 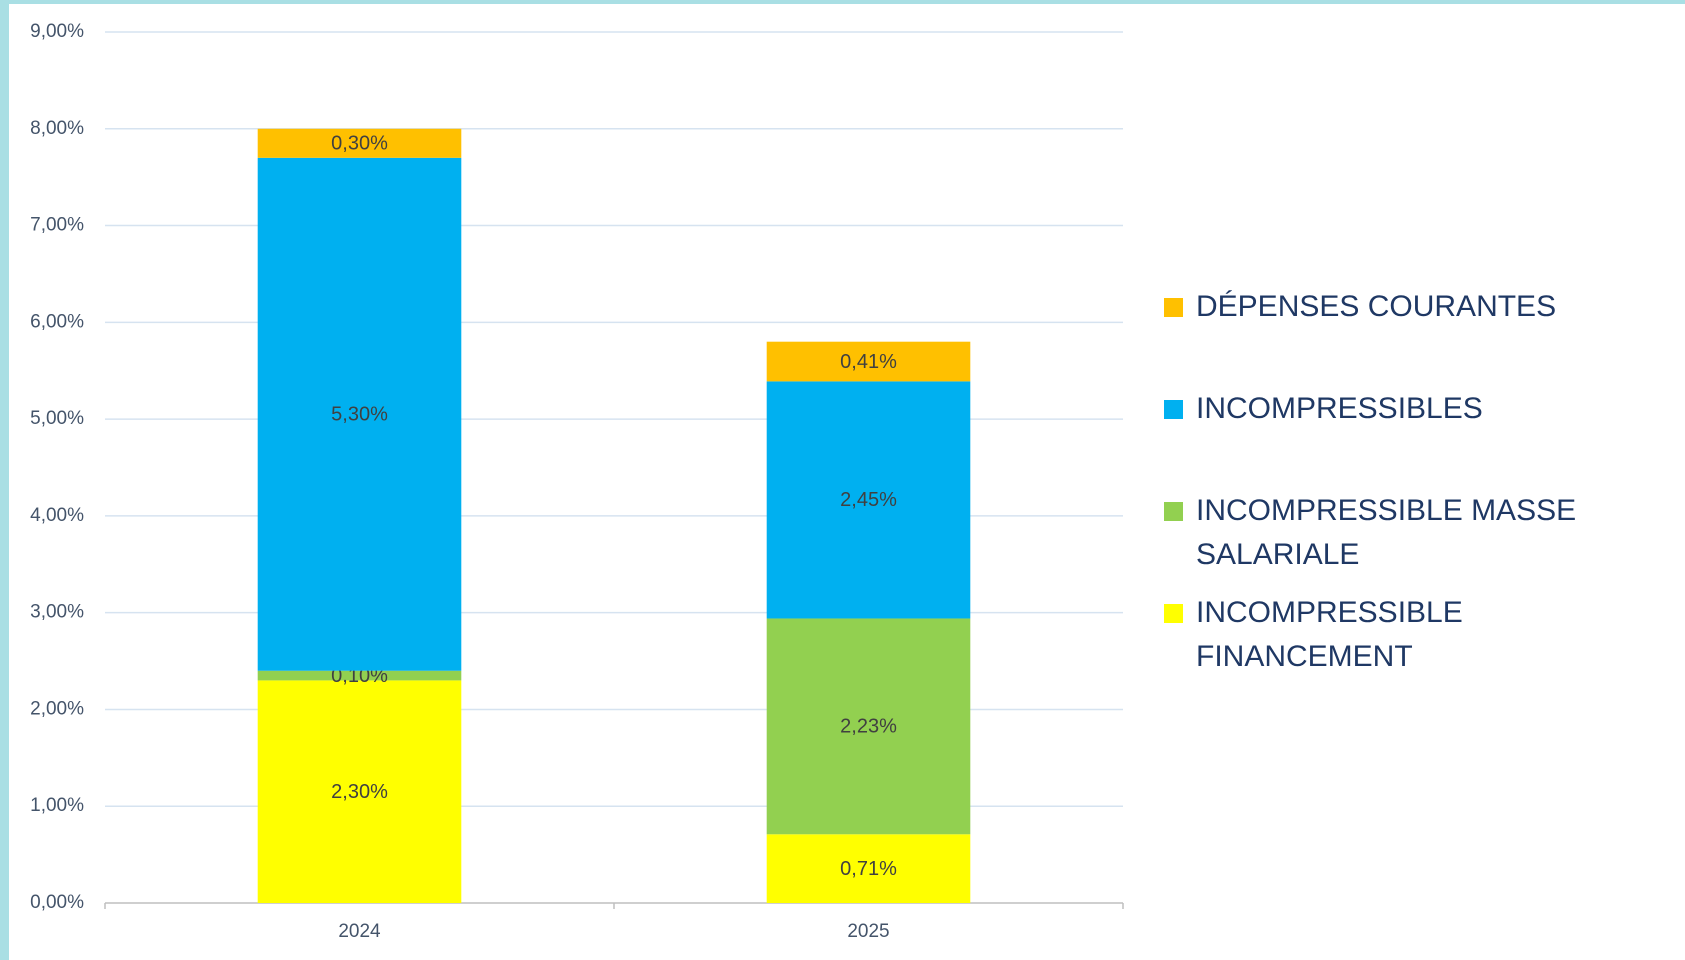 What do you see at coordinates (868, 931) in the screenshot?
I see `x-tick-label: 2025` at bounding box center [868, 931].